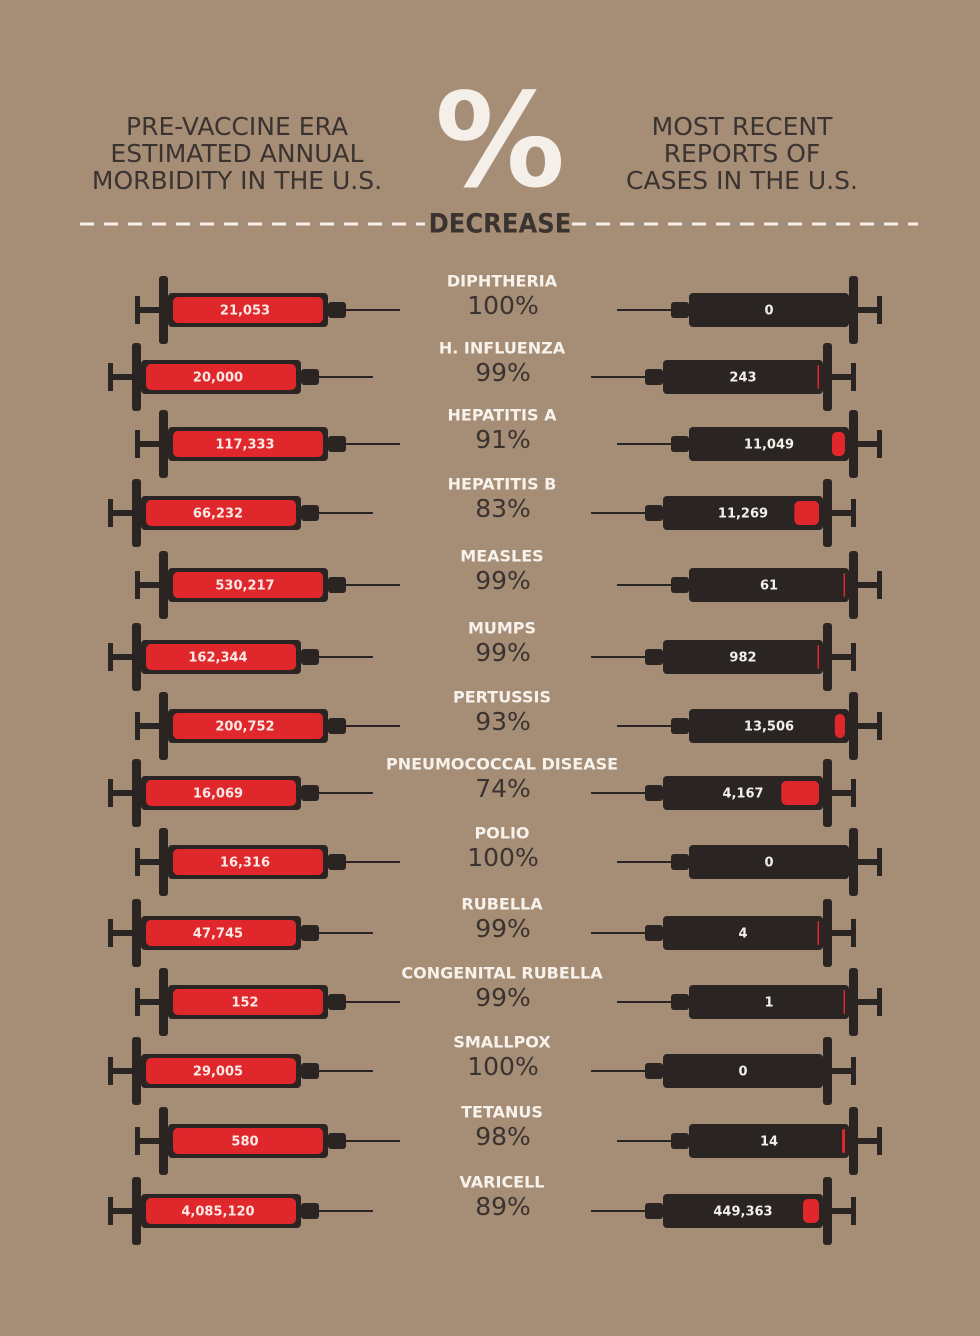 The image size is (980, 1336). What do you see at coordinates (237, 180) in the screenshot?
I see `left-heading: MORBIDITY IN THE U.S.` at bounding box center [237, 180].